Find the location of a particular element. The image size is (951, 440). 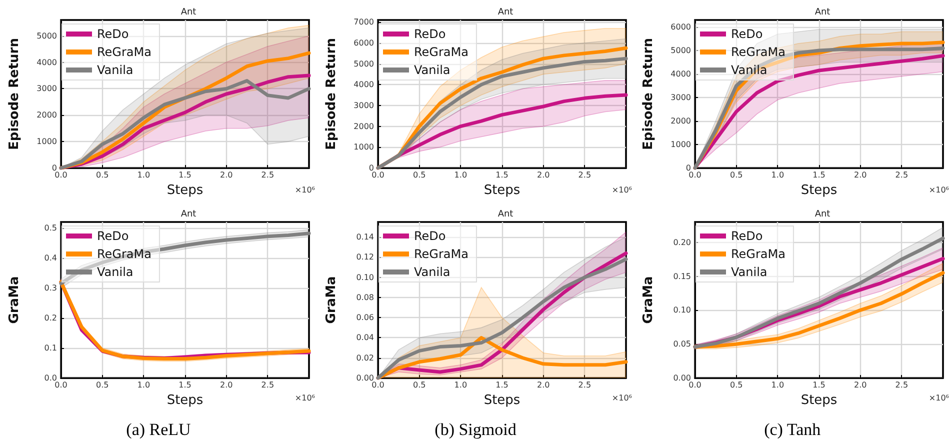

y-tick-label: 0.05 is located at coordinates (682, 344).